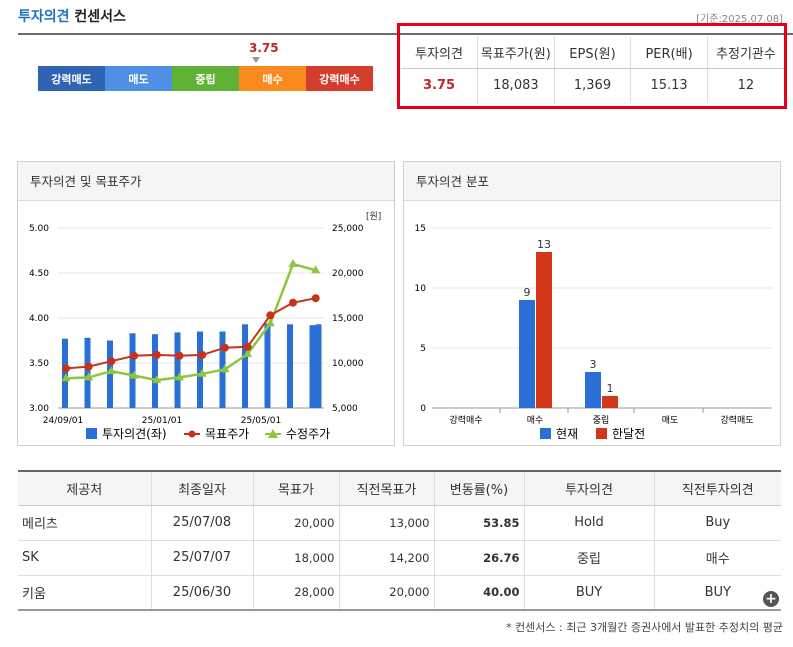 The width and height of the screenshot is (793, 647). Describe the element at coordinates (44, 17) in the screenshot. I see `title-opinion: 투자의견` at that location.